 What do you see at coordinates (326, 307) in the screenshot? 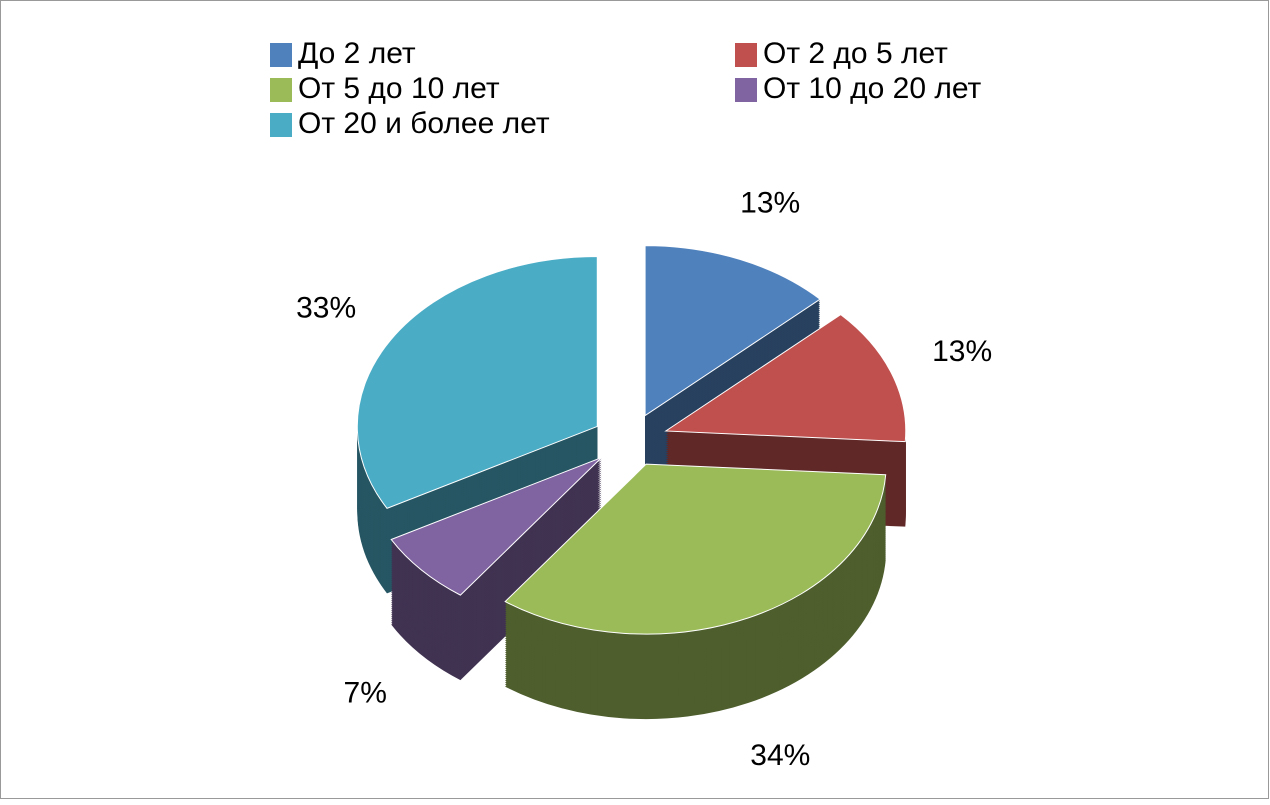
I see `data-label: 33%` at bounding box center [326, 307].